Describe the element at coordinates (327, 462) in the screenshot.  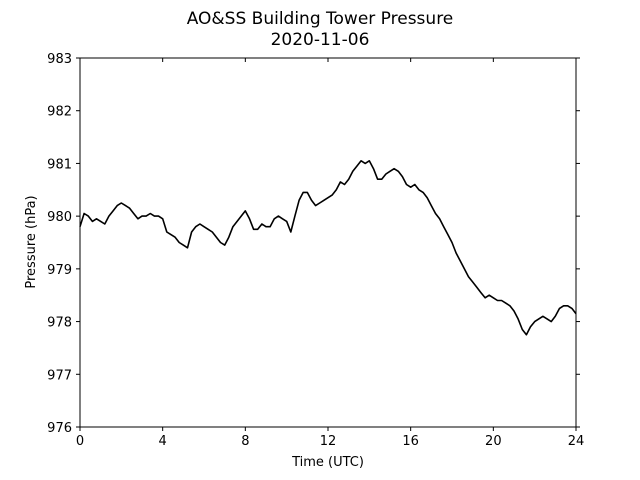
I see `x-axis-label: Time (UTC)` at that location.